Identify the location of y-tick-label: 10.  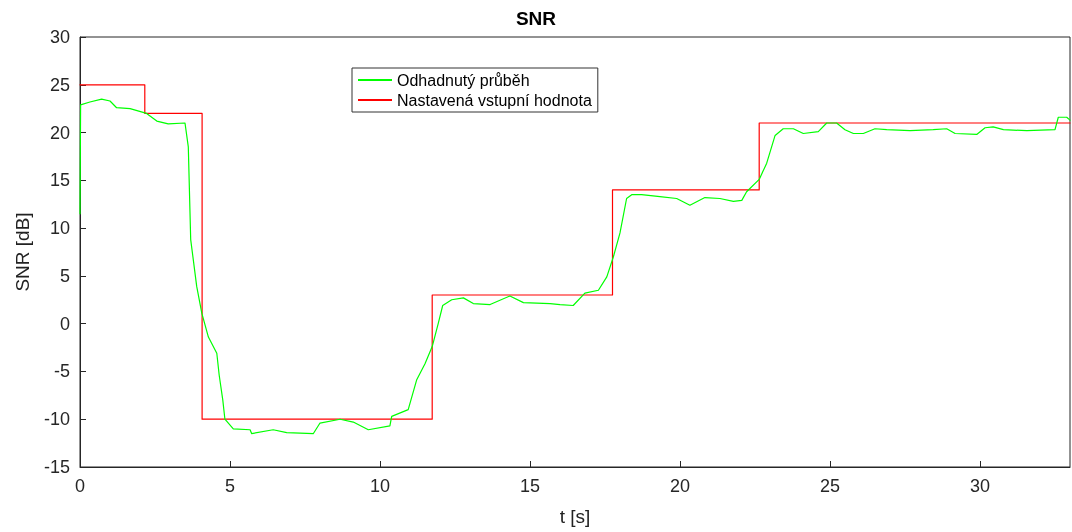
(59, 228).